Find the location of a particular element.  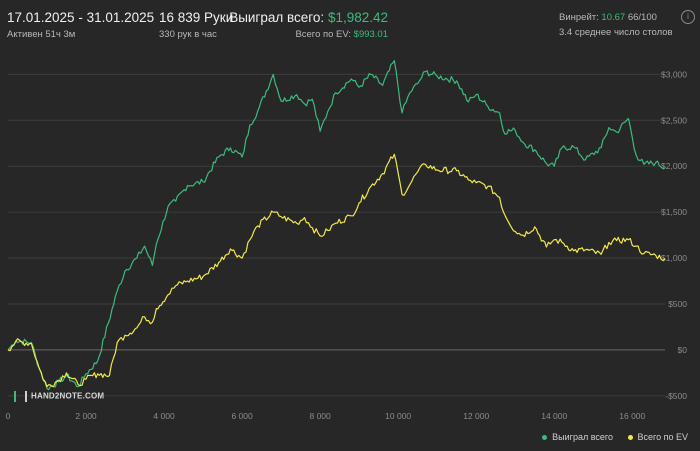

legend-item-ev: Всего по EV is located at coordinates (657, 437).